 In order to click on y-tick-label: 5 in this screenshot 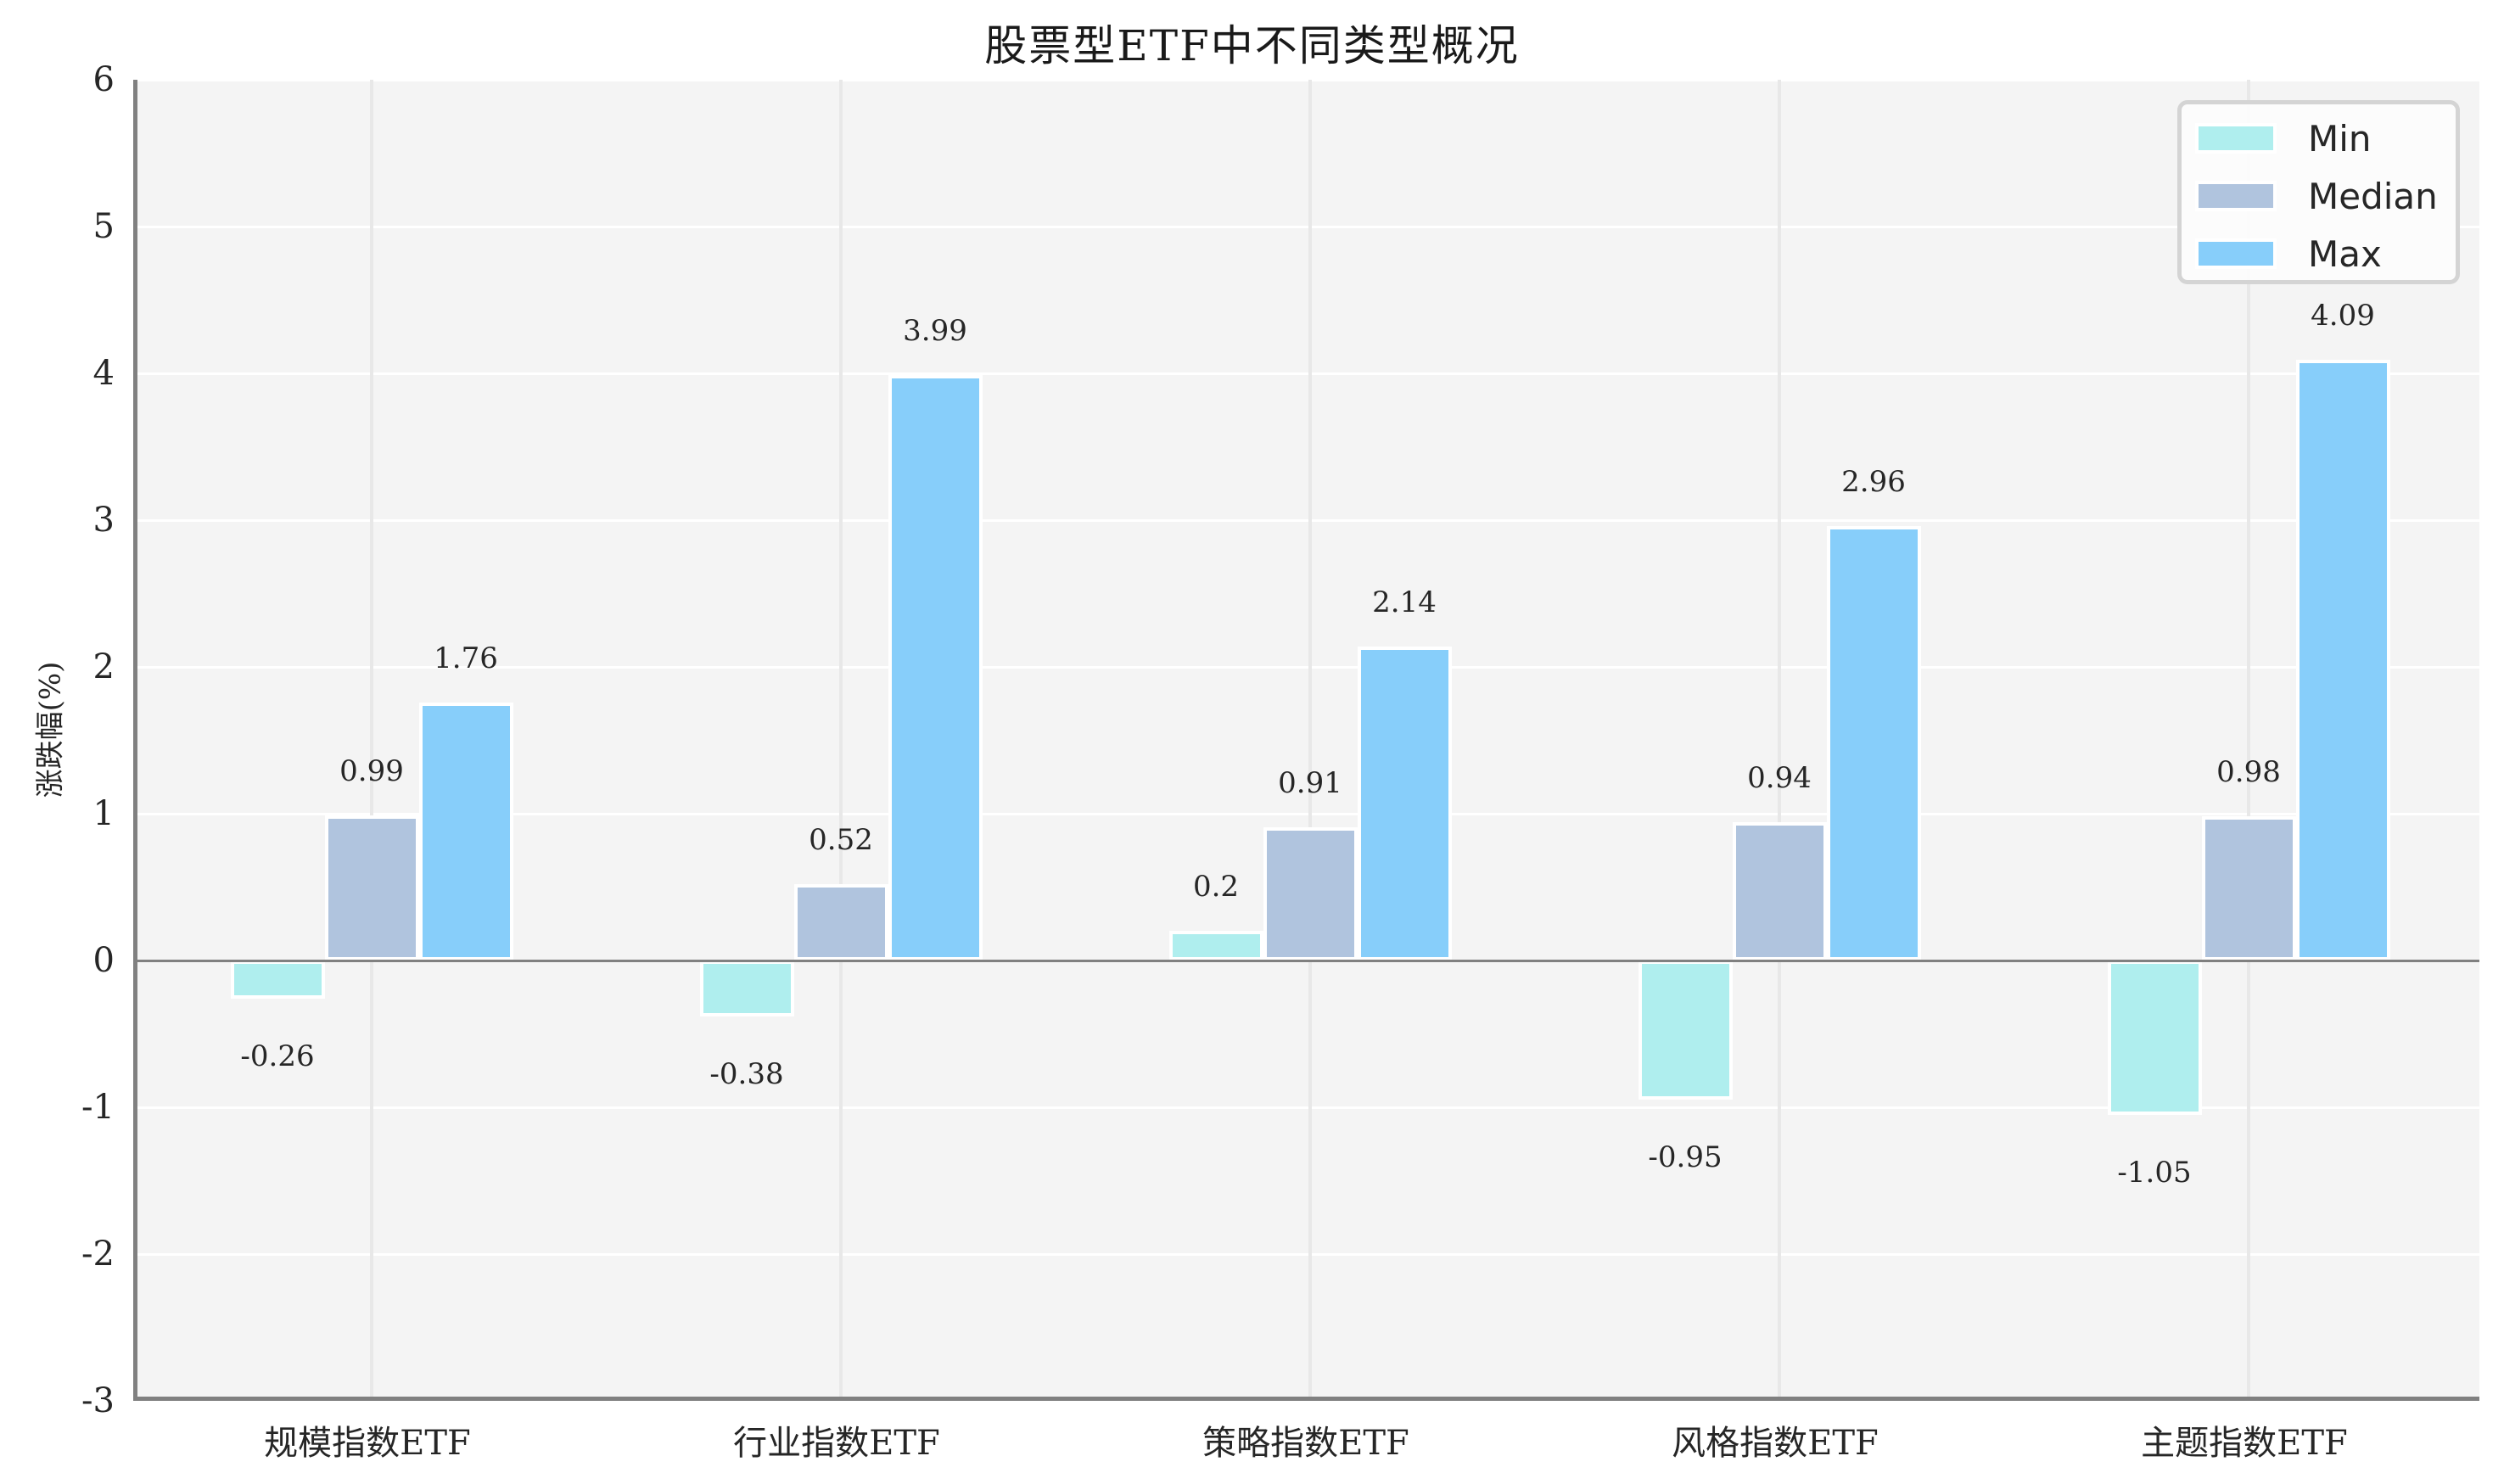, I will do `click(103, 226)`.